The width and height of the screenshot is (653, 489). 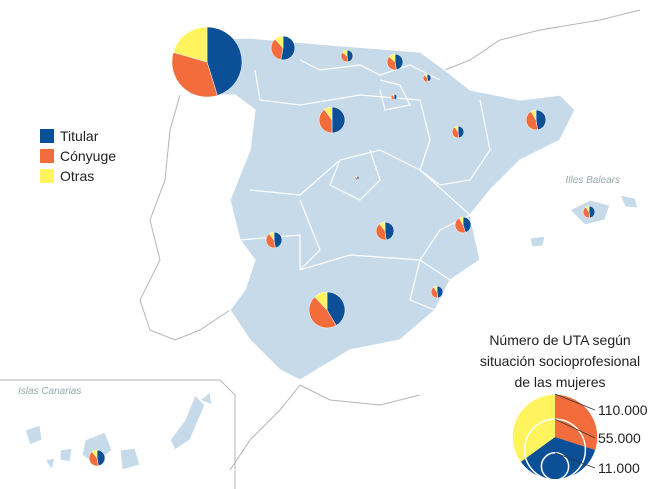 What do you see at coordinates (77, 176) in the screenshot?
I see `legend-label: Otras` at bounding box center [77, 176].